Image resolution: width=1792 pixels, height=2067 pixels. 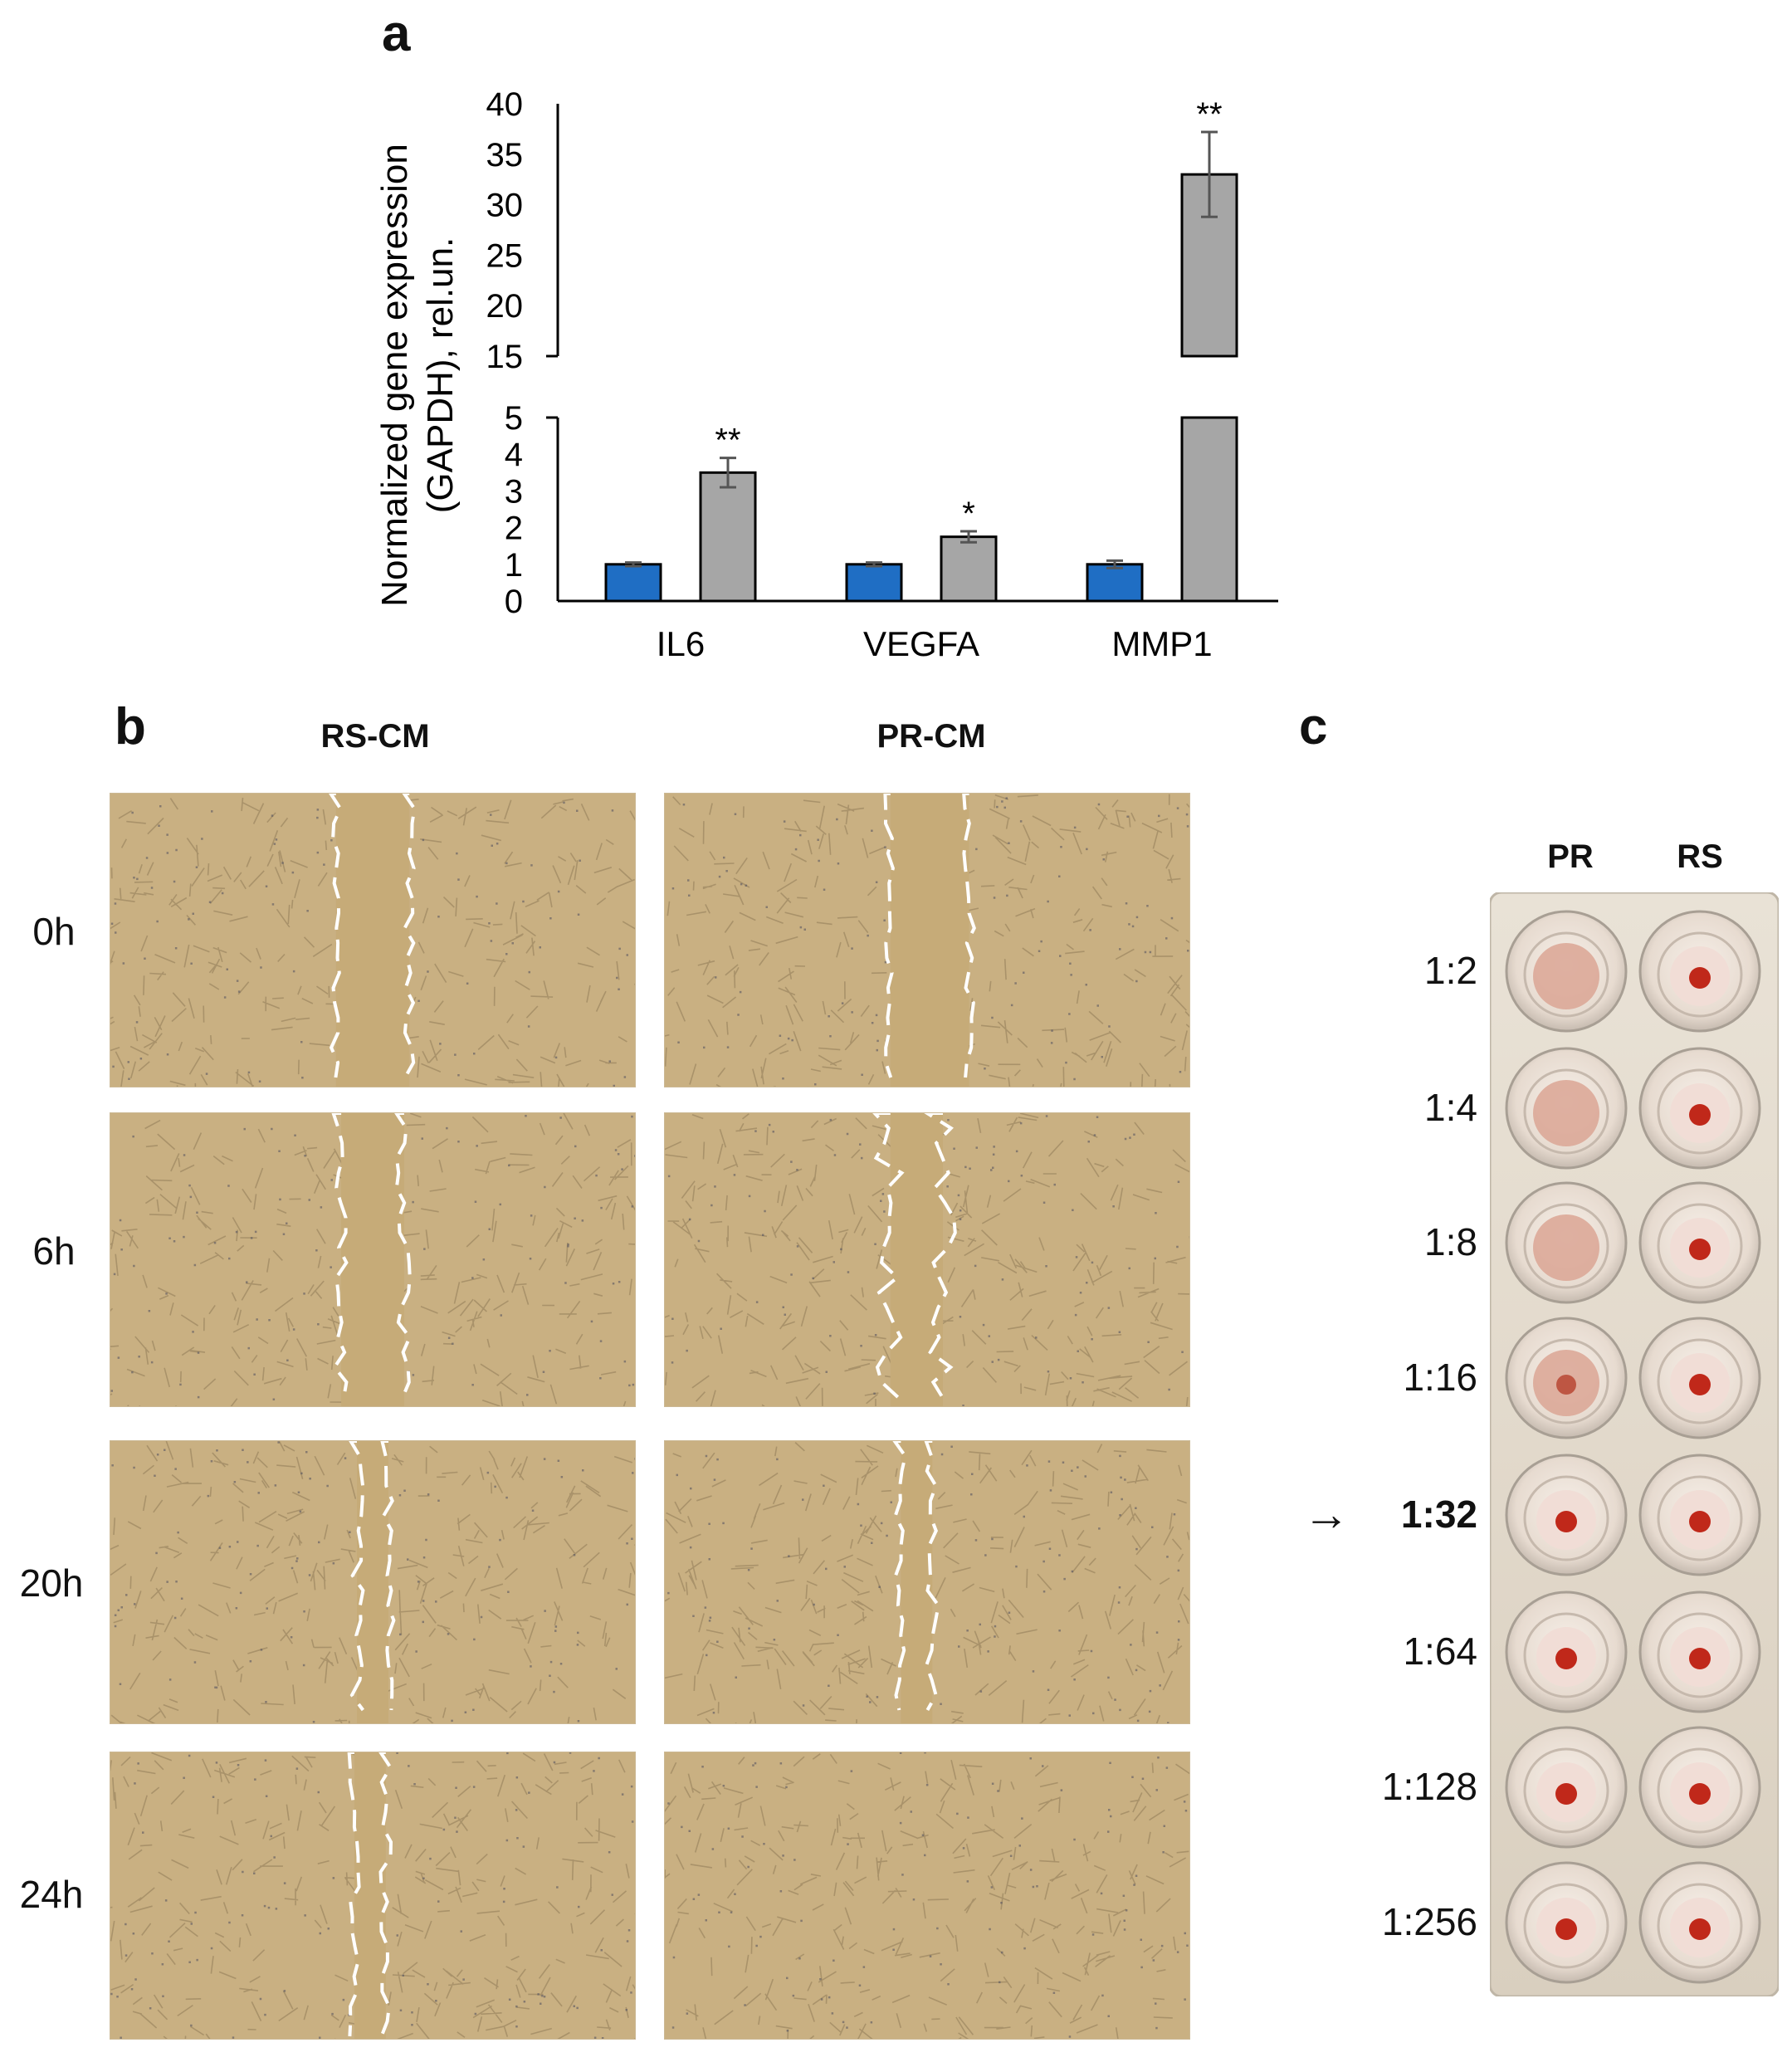 What do you see at coordinates (505, 104) in the screenshot?
I see `y-tick-label: 40` at bounding box center [505, 104].